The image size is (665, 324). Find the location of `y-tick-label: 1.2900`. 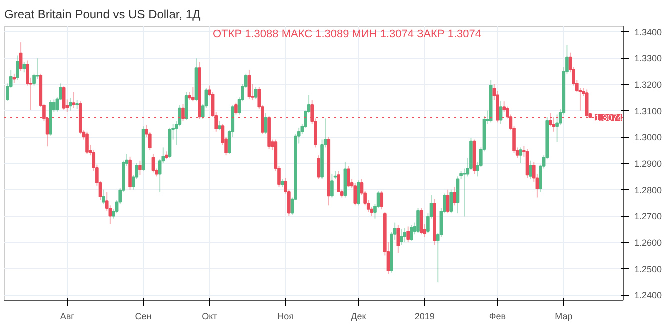

y-tick-label: 1.2900 is located at coordinates (648, 164).